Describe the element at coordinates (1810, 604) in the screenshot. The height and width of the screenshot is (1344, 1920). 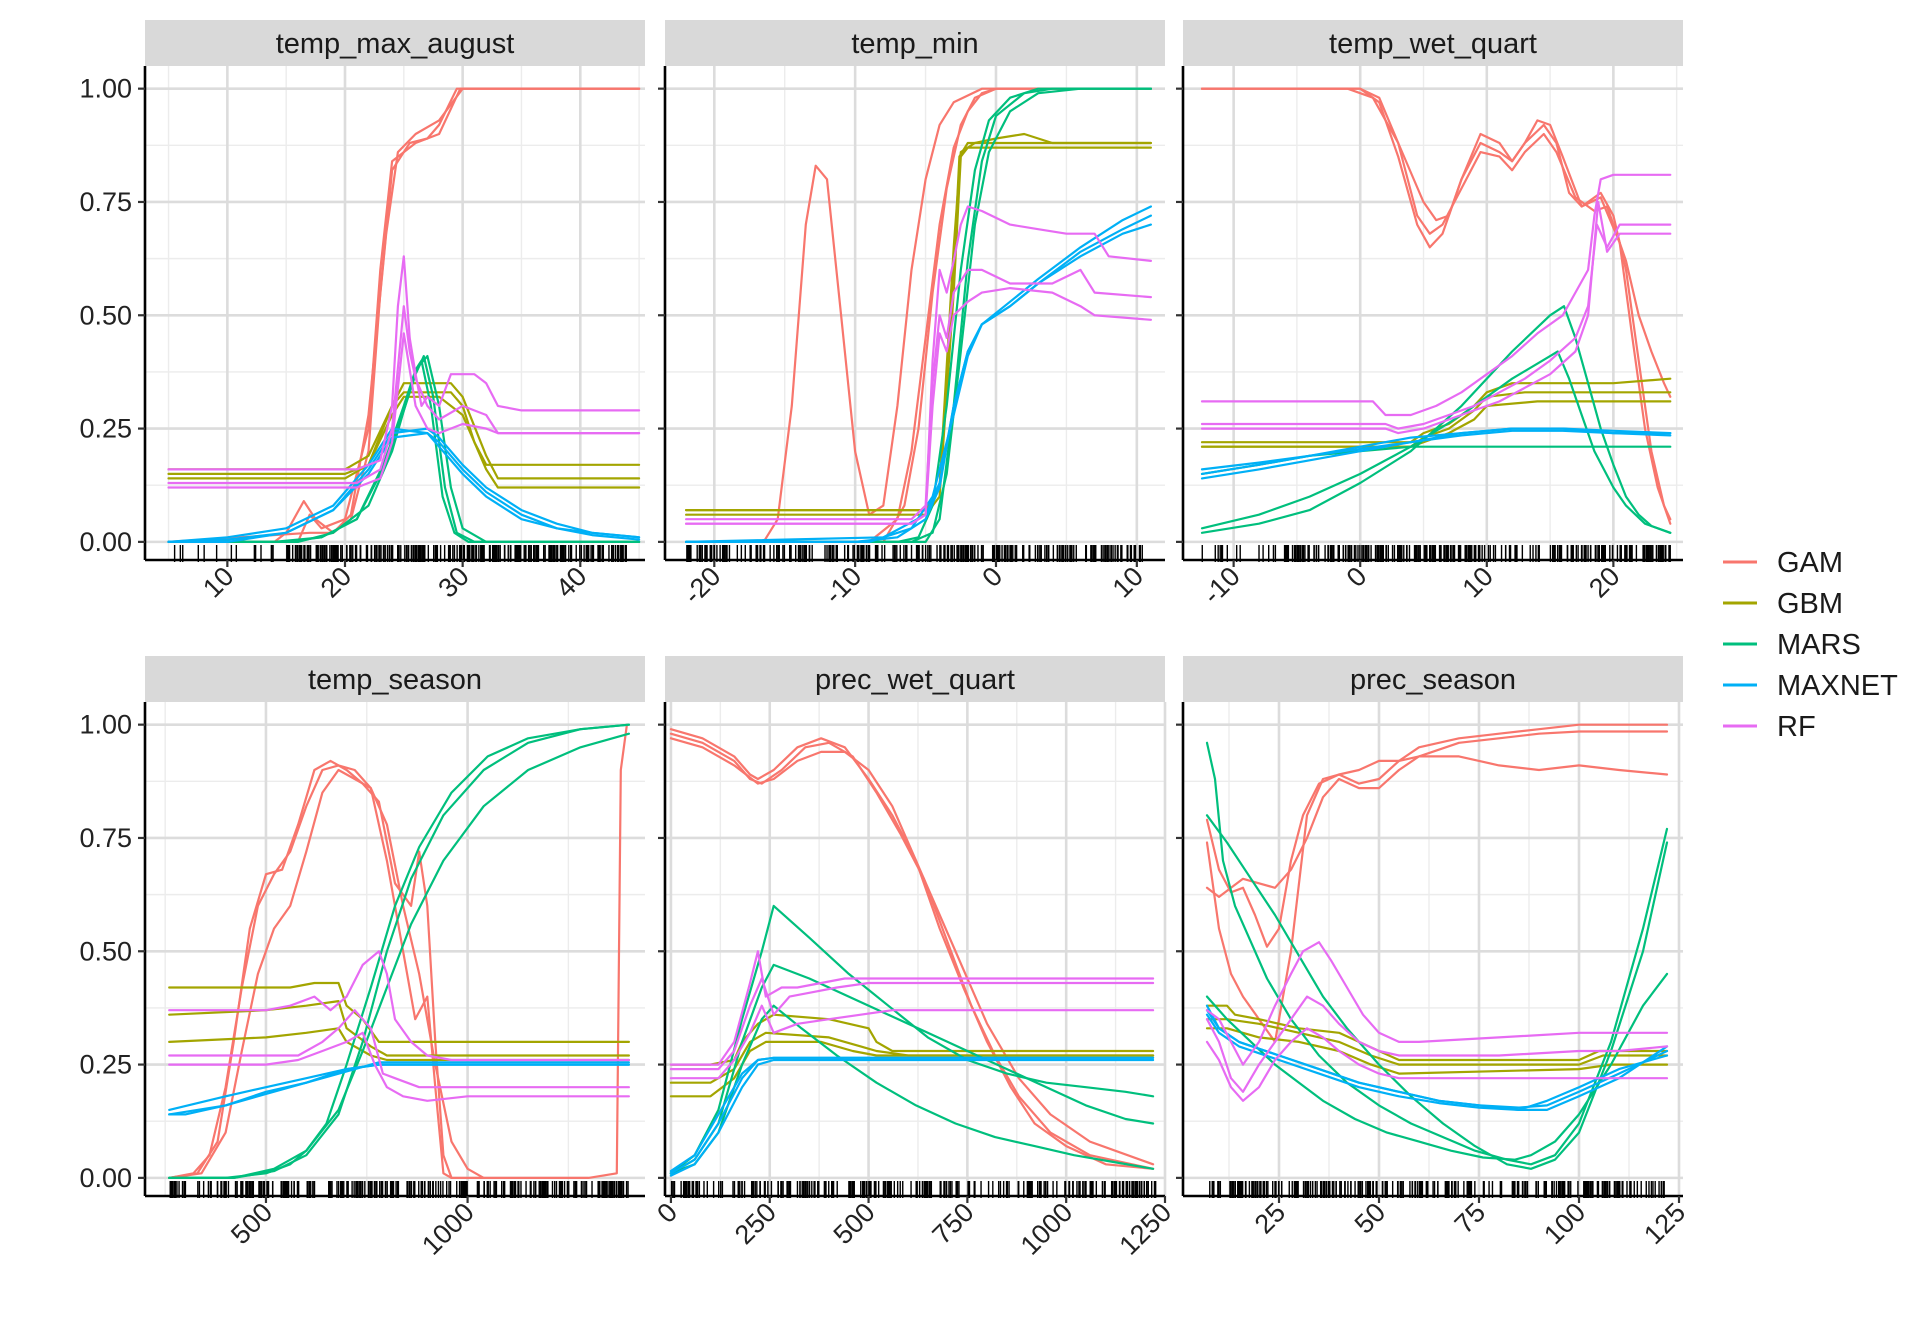
I see `legend-label-gbm: GBM` at that location.